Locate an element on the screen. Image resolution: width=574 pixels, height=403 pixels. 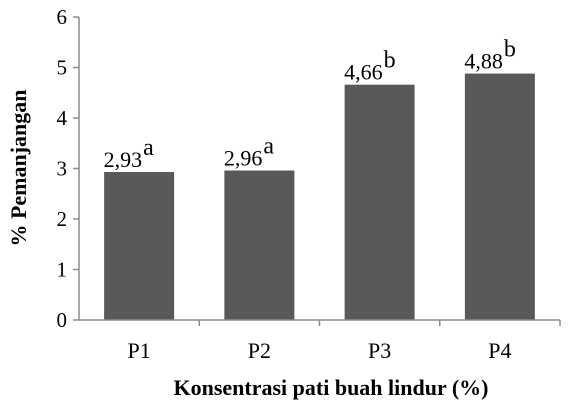
x-tick-label: P2 is located at coordinates (259, 350).